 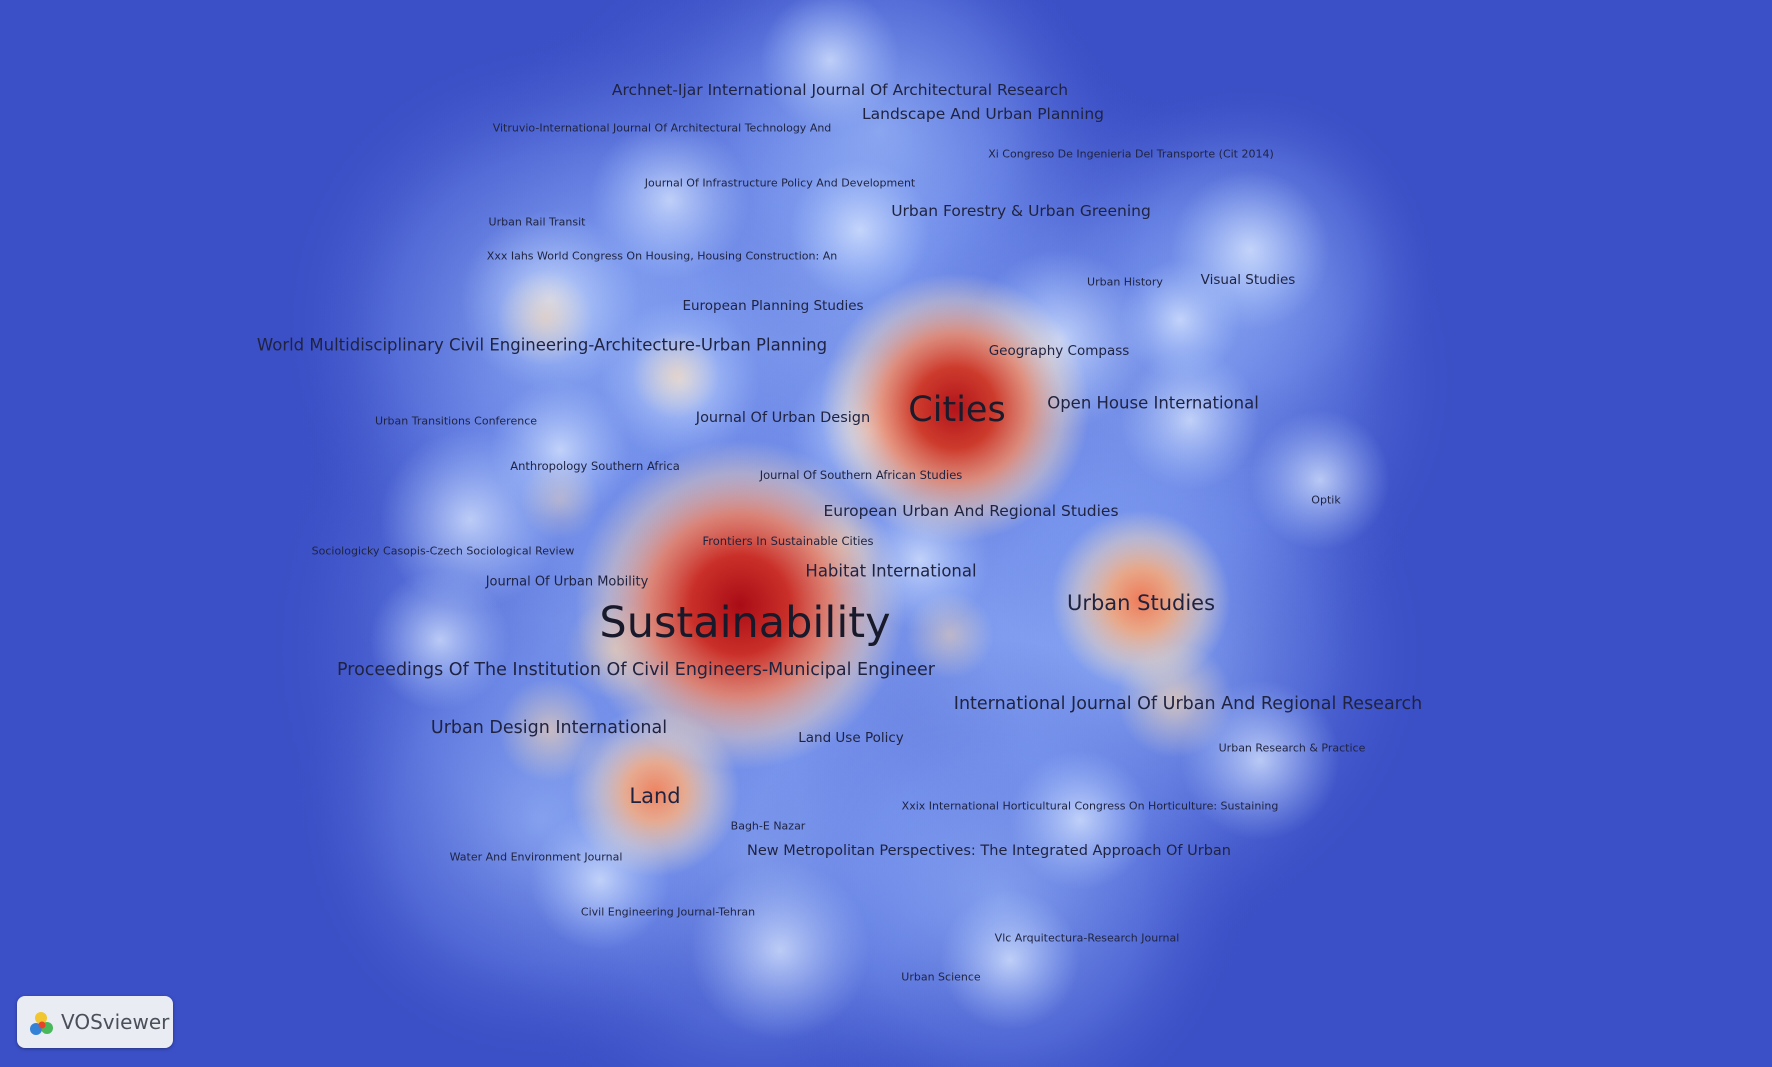 I want to click on node-label-optik: Optik, so click(x=1326, y=500).